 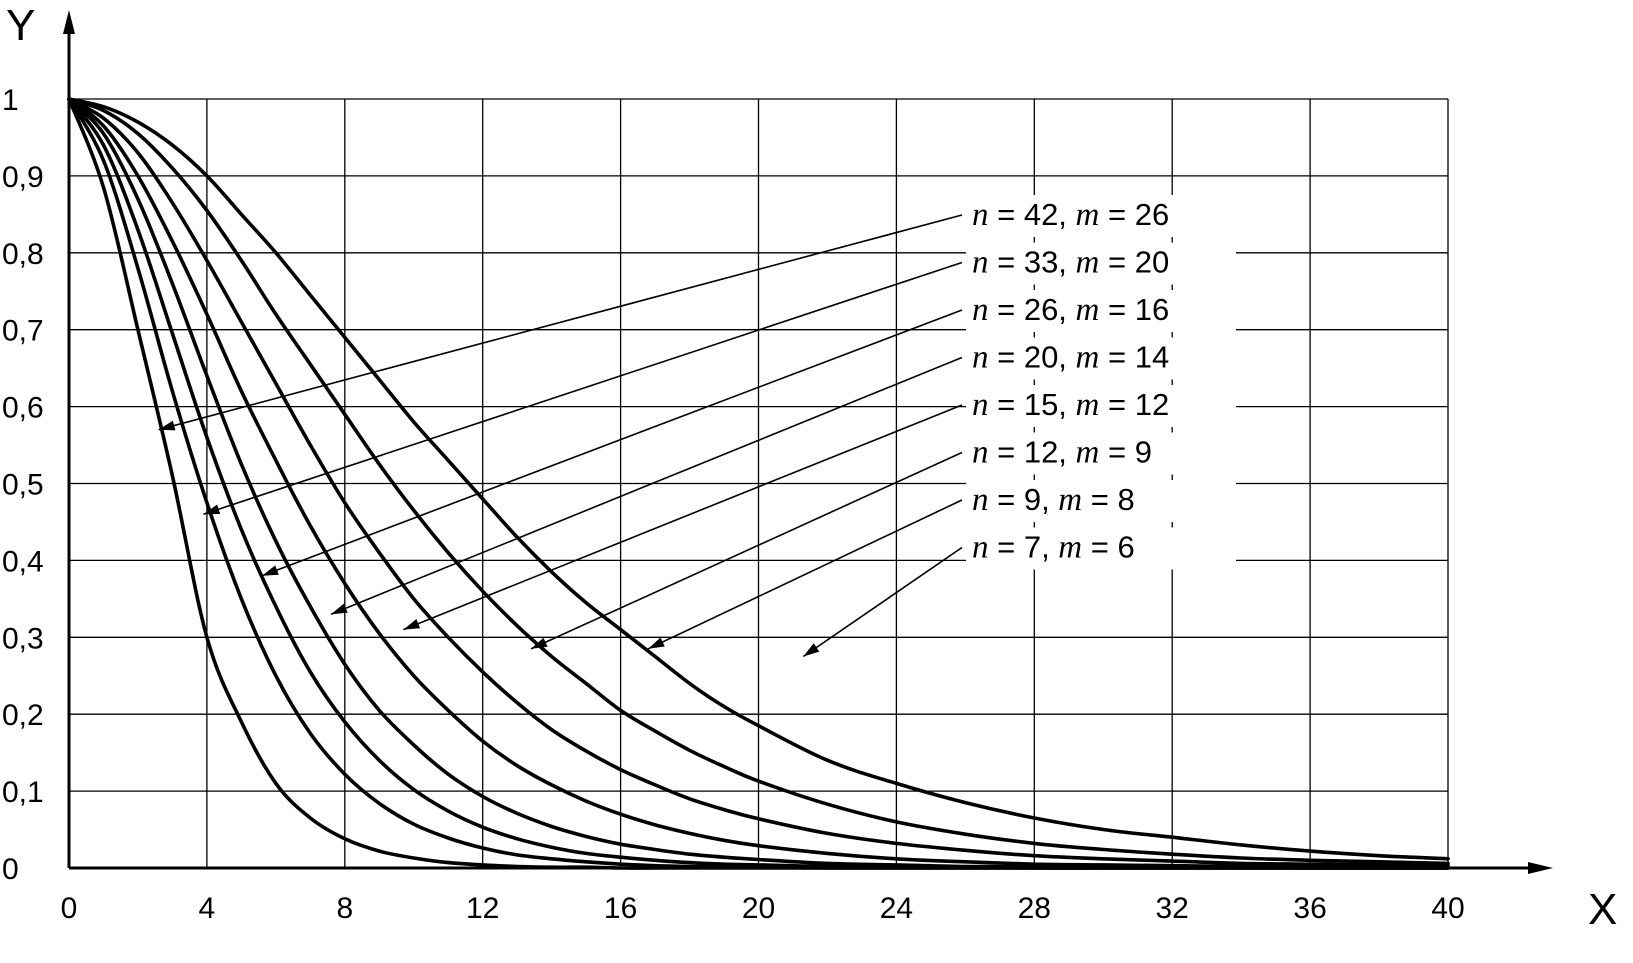 What do you see at coordinates (20, 25) in the screenshot?
I see `y-axis-title: Y` at bounding box center [20, 25].